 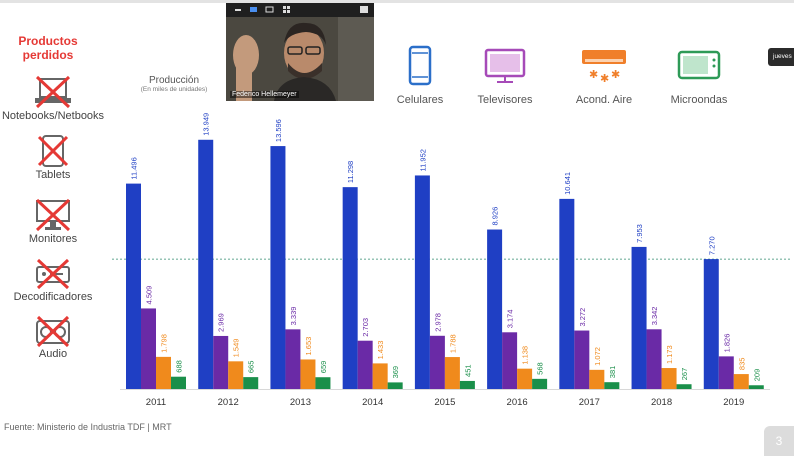 What do you see at coordinates (278, 267) in the screenshot?
I see `bar-celulares-2013` at bounding box center [278, 267].